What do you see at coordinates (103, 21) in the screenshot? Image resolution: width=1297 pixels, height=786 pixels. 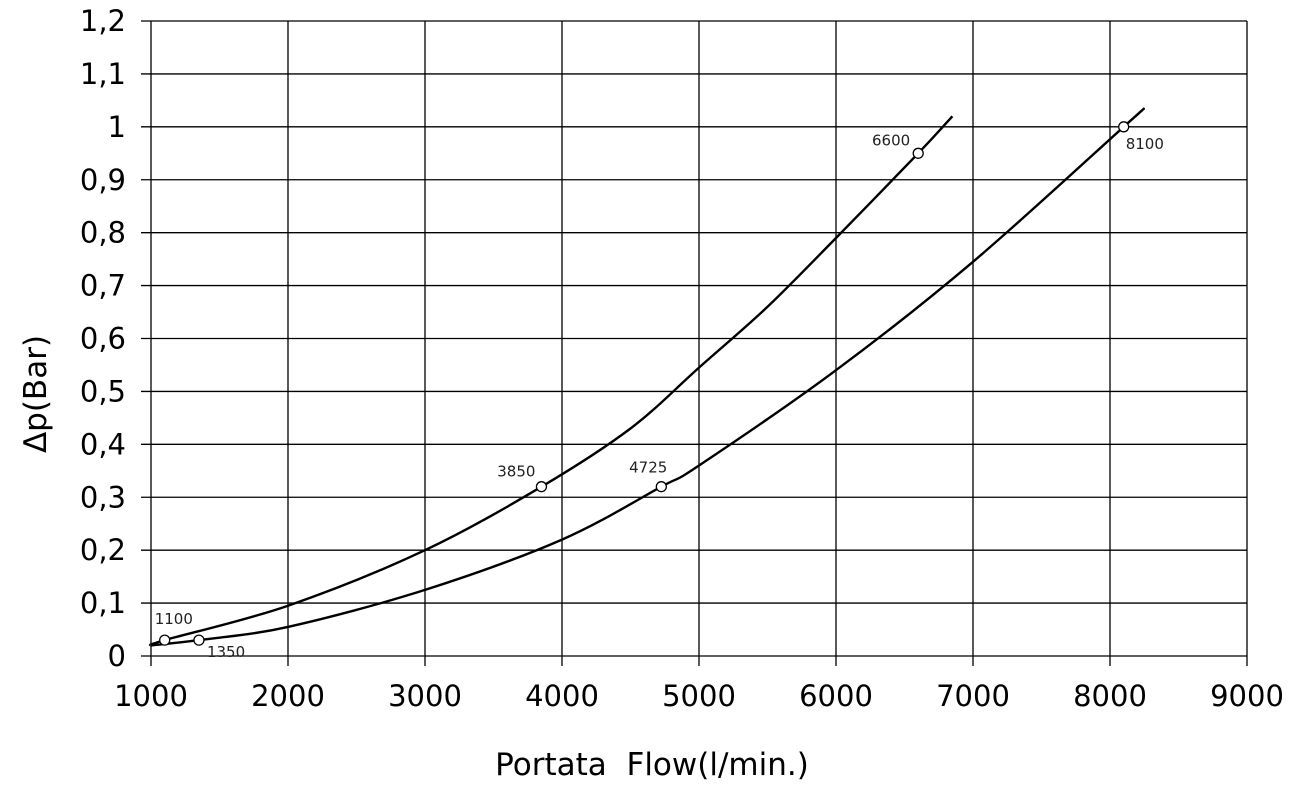 I see `y-tick-label: 1,2` at bounding box center [103, 21].